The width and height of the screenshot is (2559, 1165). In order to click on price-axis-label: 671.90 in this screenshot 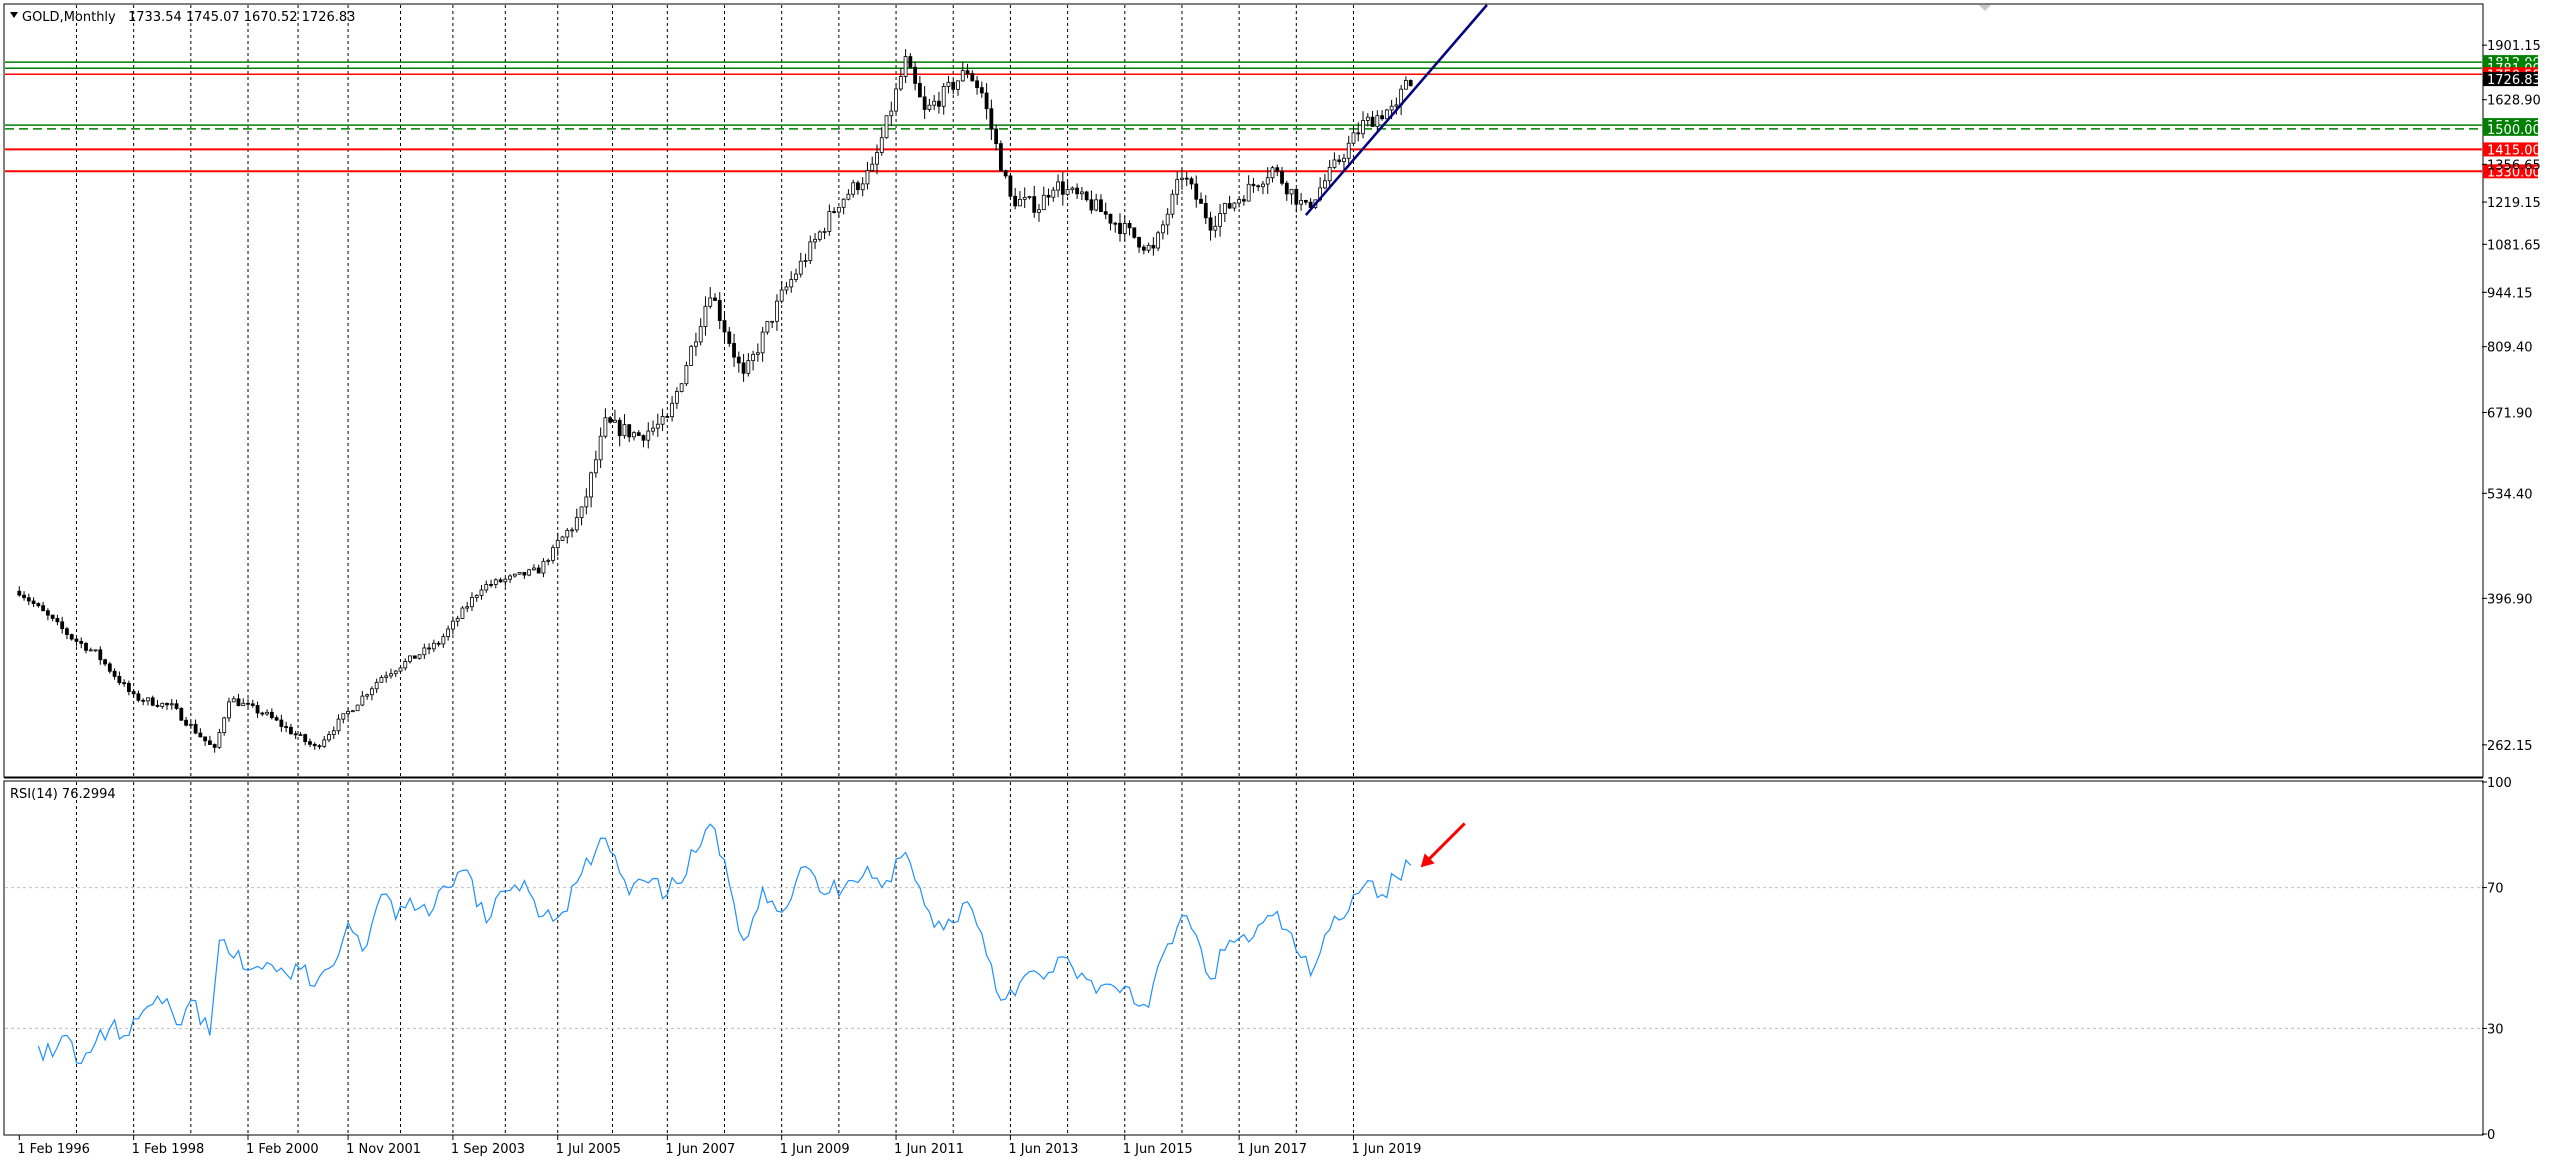, I will do `click(2510, 413)`.